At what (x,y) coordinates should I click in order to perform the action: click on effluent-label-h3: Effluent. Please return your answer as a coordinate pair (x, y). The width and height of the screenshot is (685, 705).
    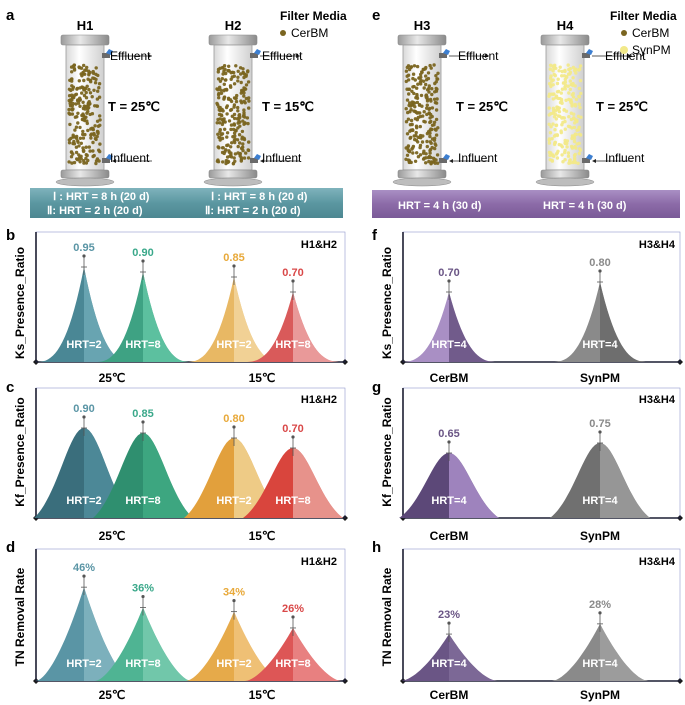
    Looking at the image, I should click on (478, 56).